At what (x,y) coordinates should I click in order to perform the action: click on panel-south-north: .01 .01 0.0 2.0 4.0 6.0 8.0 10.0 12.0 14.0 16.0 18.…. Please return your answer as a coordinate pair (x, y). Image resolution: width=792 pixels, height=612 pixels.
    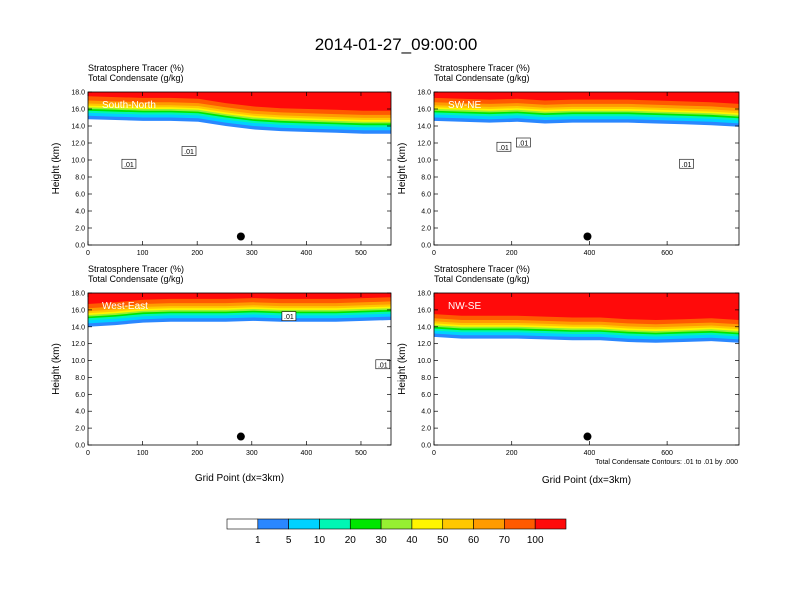
    Looking at the image, I should click on (221, 160).